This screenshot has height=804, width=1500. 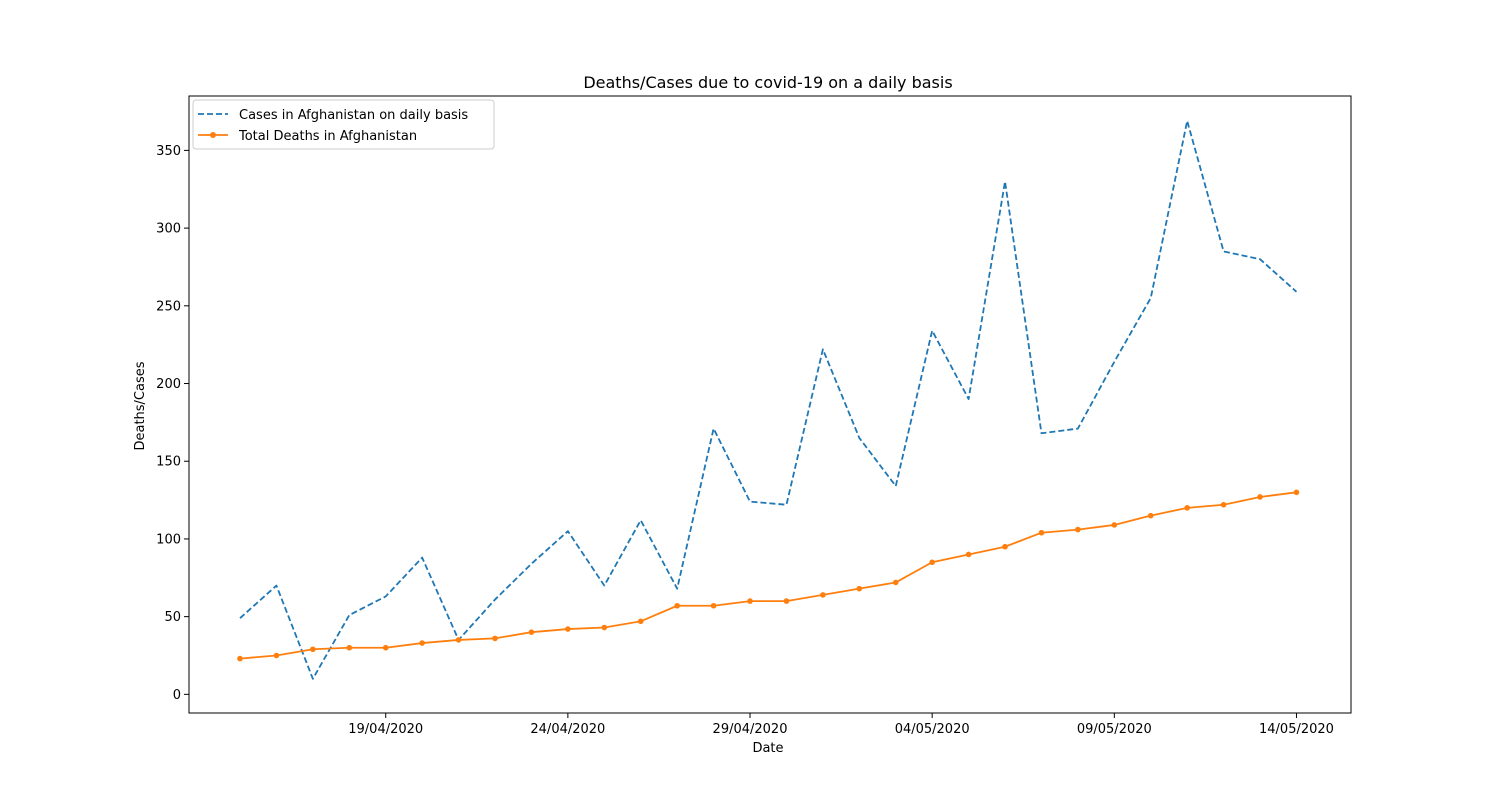 I want to click on legend-marker-deaths, so click(x=213, y=135).